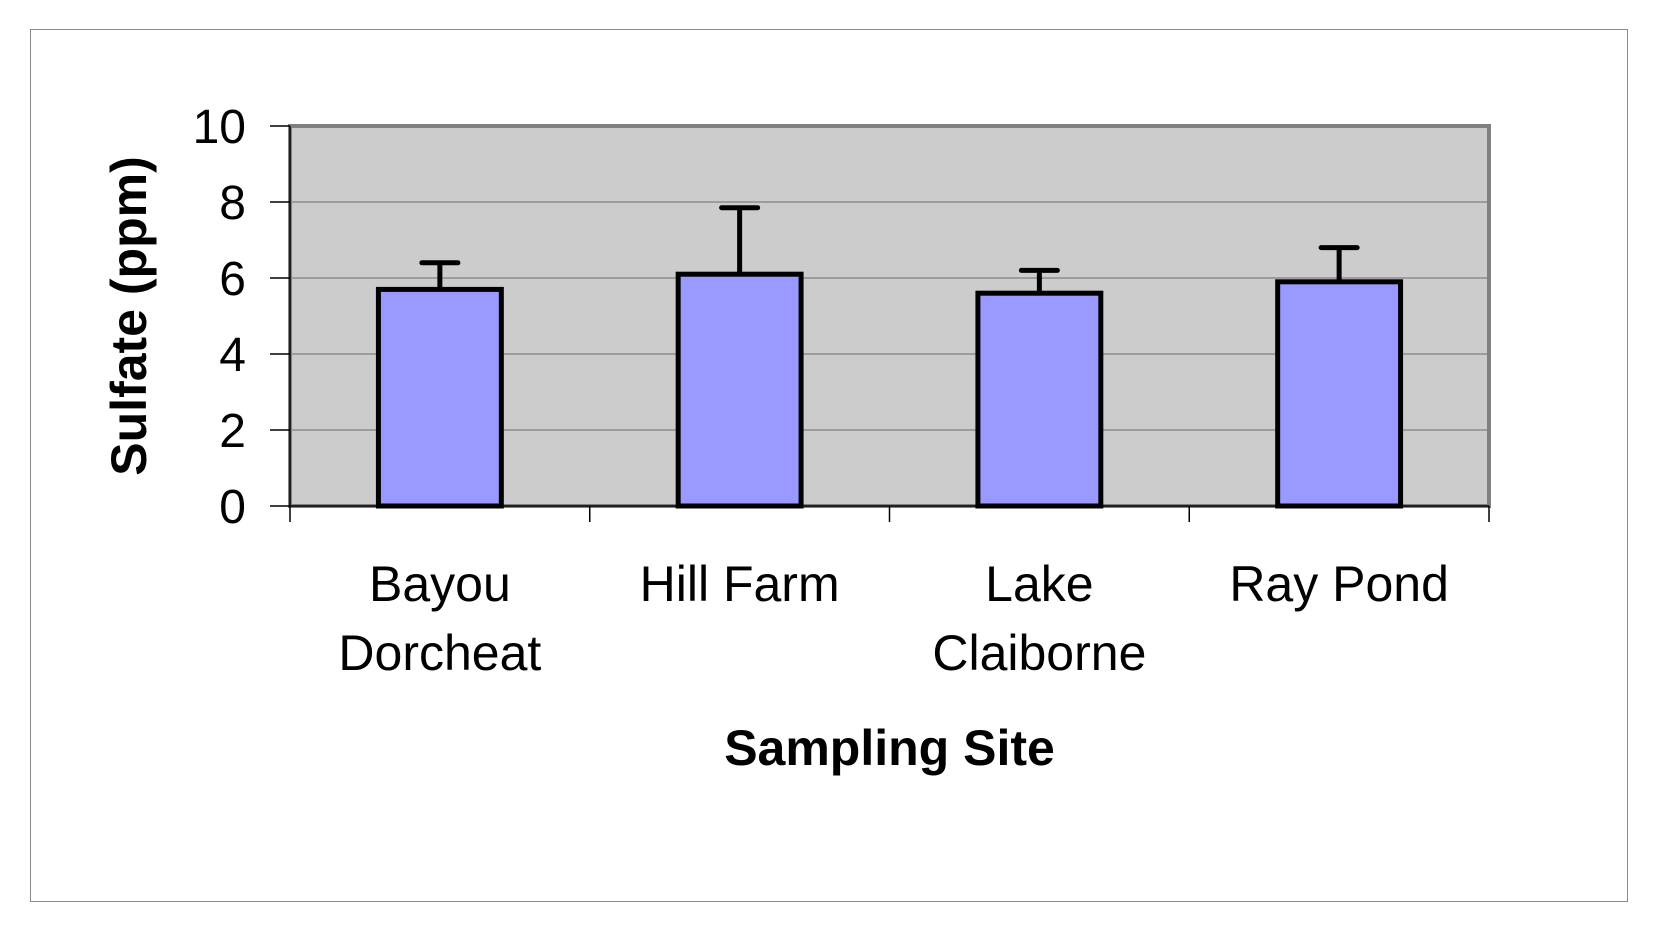 The image size is (1653, 930). Describe the element at coordinates (440, 584) in the screenshot. I see `x-category-label-line: Bayou` at that location.